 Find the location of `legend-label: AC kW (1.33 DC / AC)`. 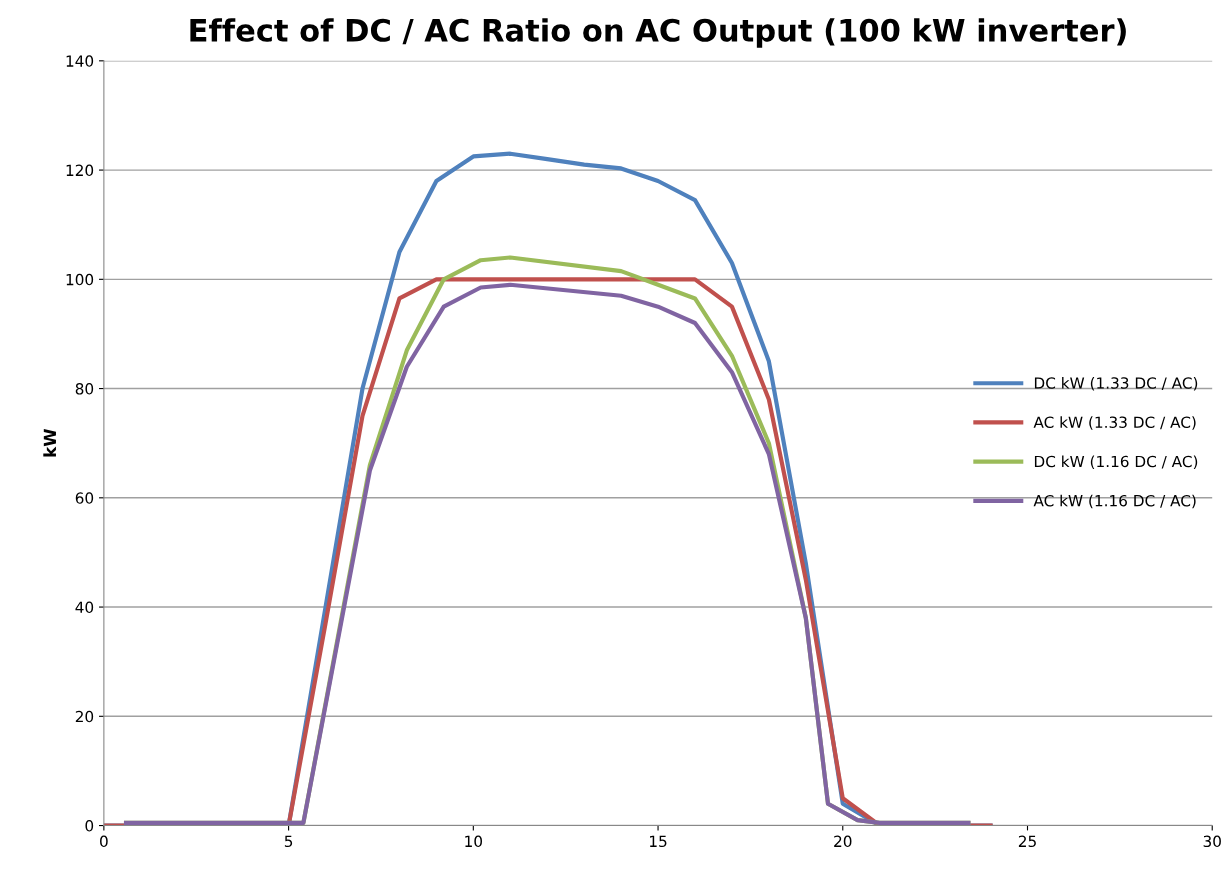

legend-label: AC kW (1.33 DC / AC) is located at coordinates (1114, 423).